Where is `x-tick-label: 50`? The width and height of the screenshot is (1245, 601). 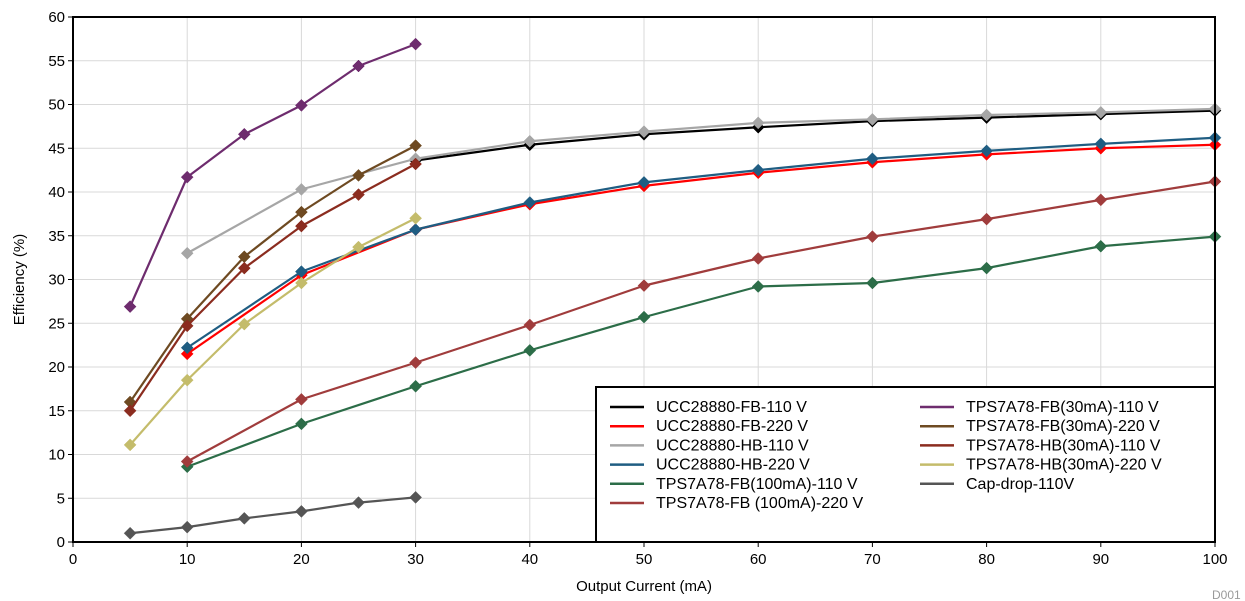 x-tick-label: 50 is located at coordinates (644, 559).